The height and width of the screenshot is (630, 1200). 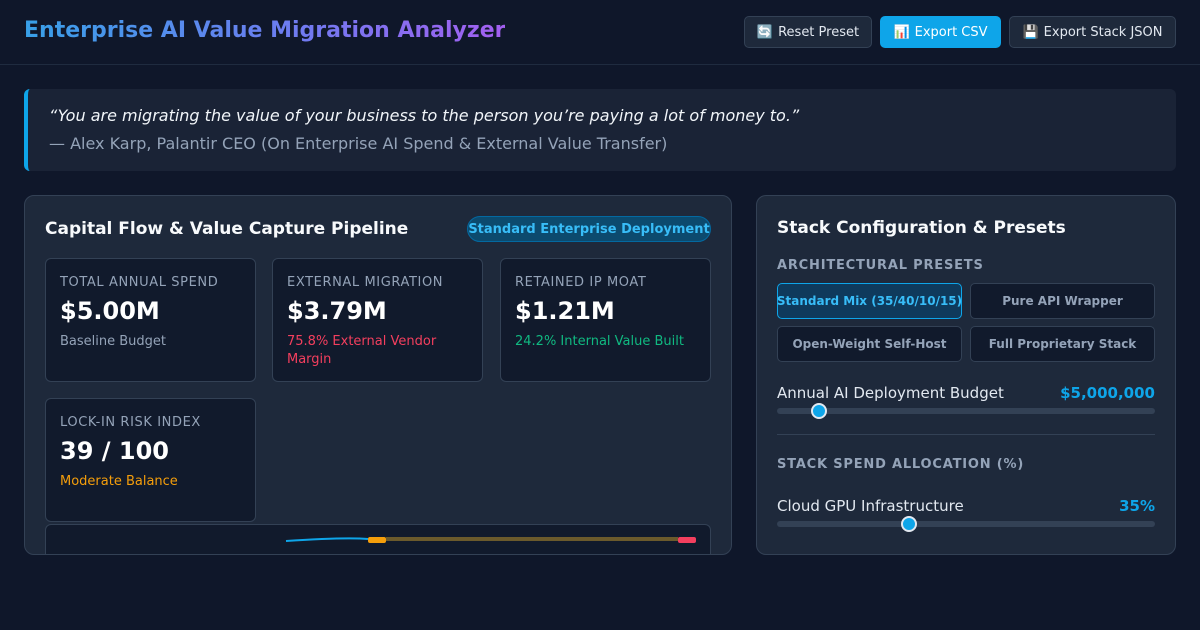 What do you see at coordinates (327, 539) in the screenshot?
I see `flow-curve` at bounding box center [327, 539].